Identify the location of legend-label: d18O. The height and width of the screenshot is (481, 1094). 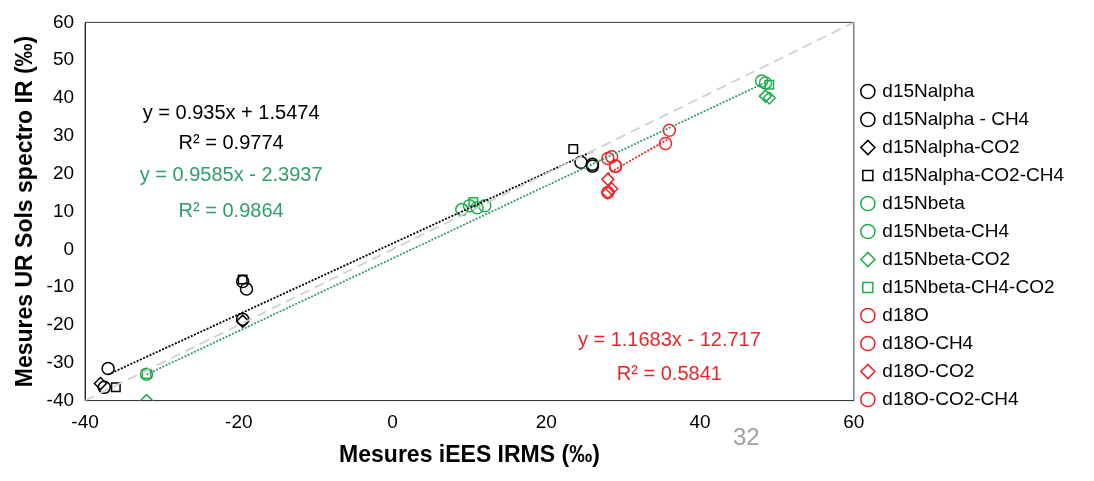
(905, 314).